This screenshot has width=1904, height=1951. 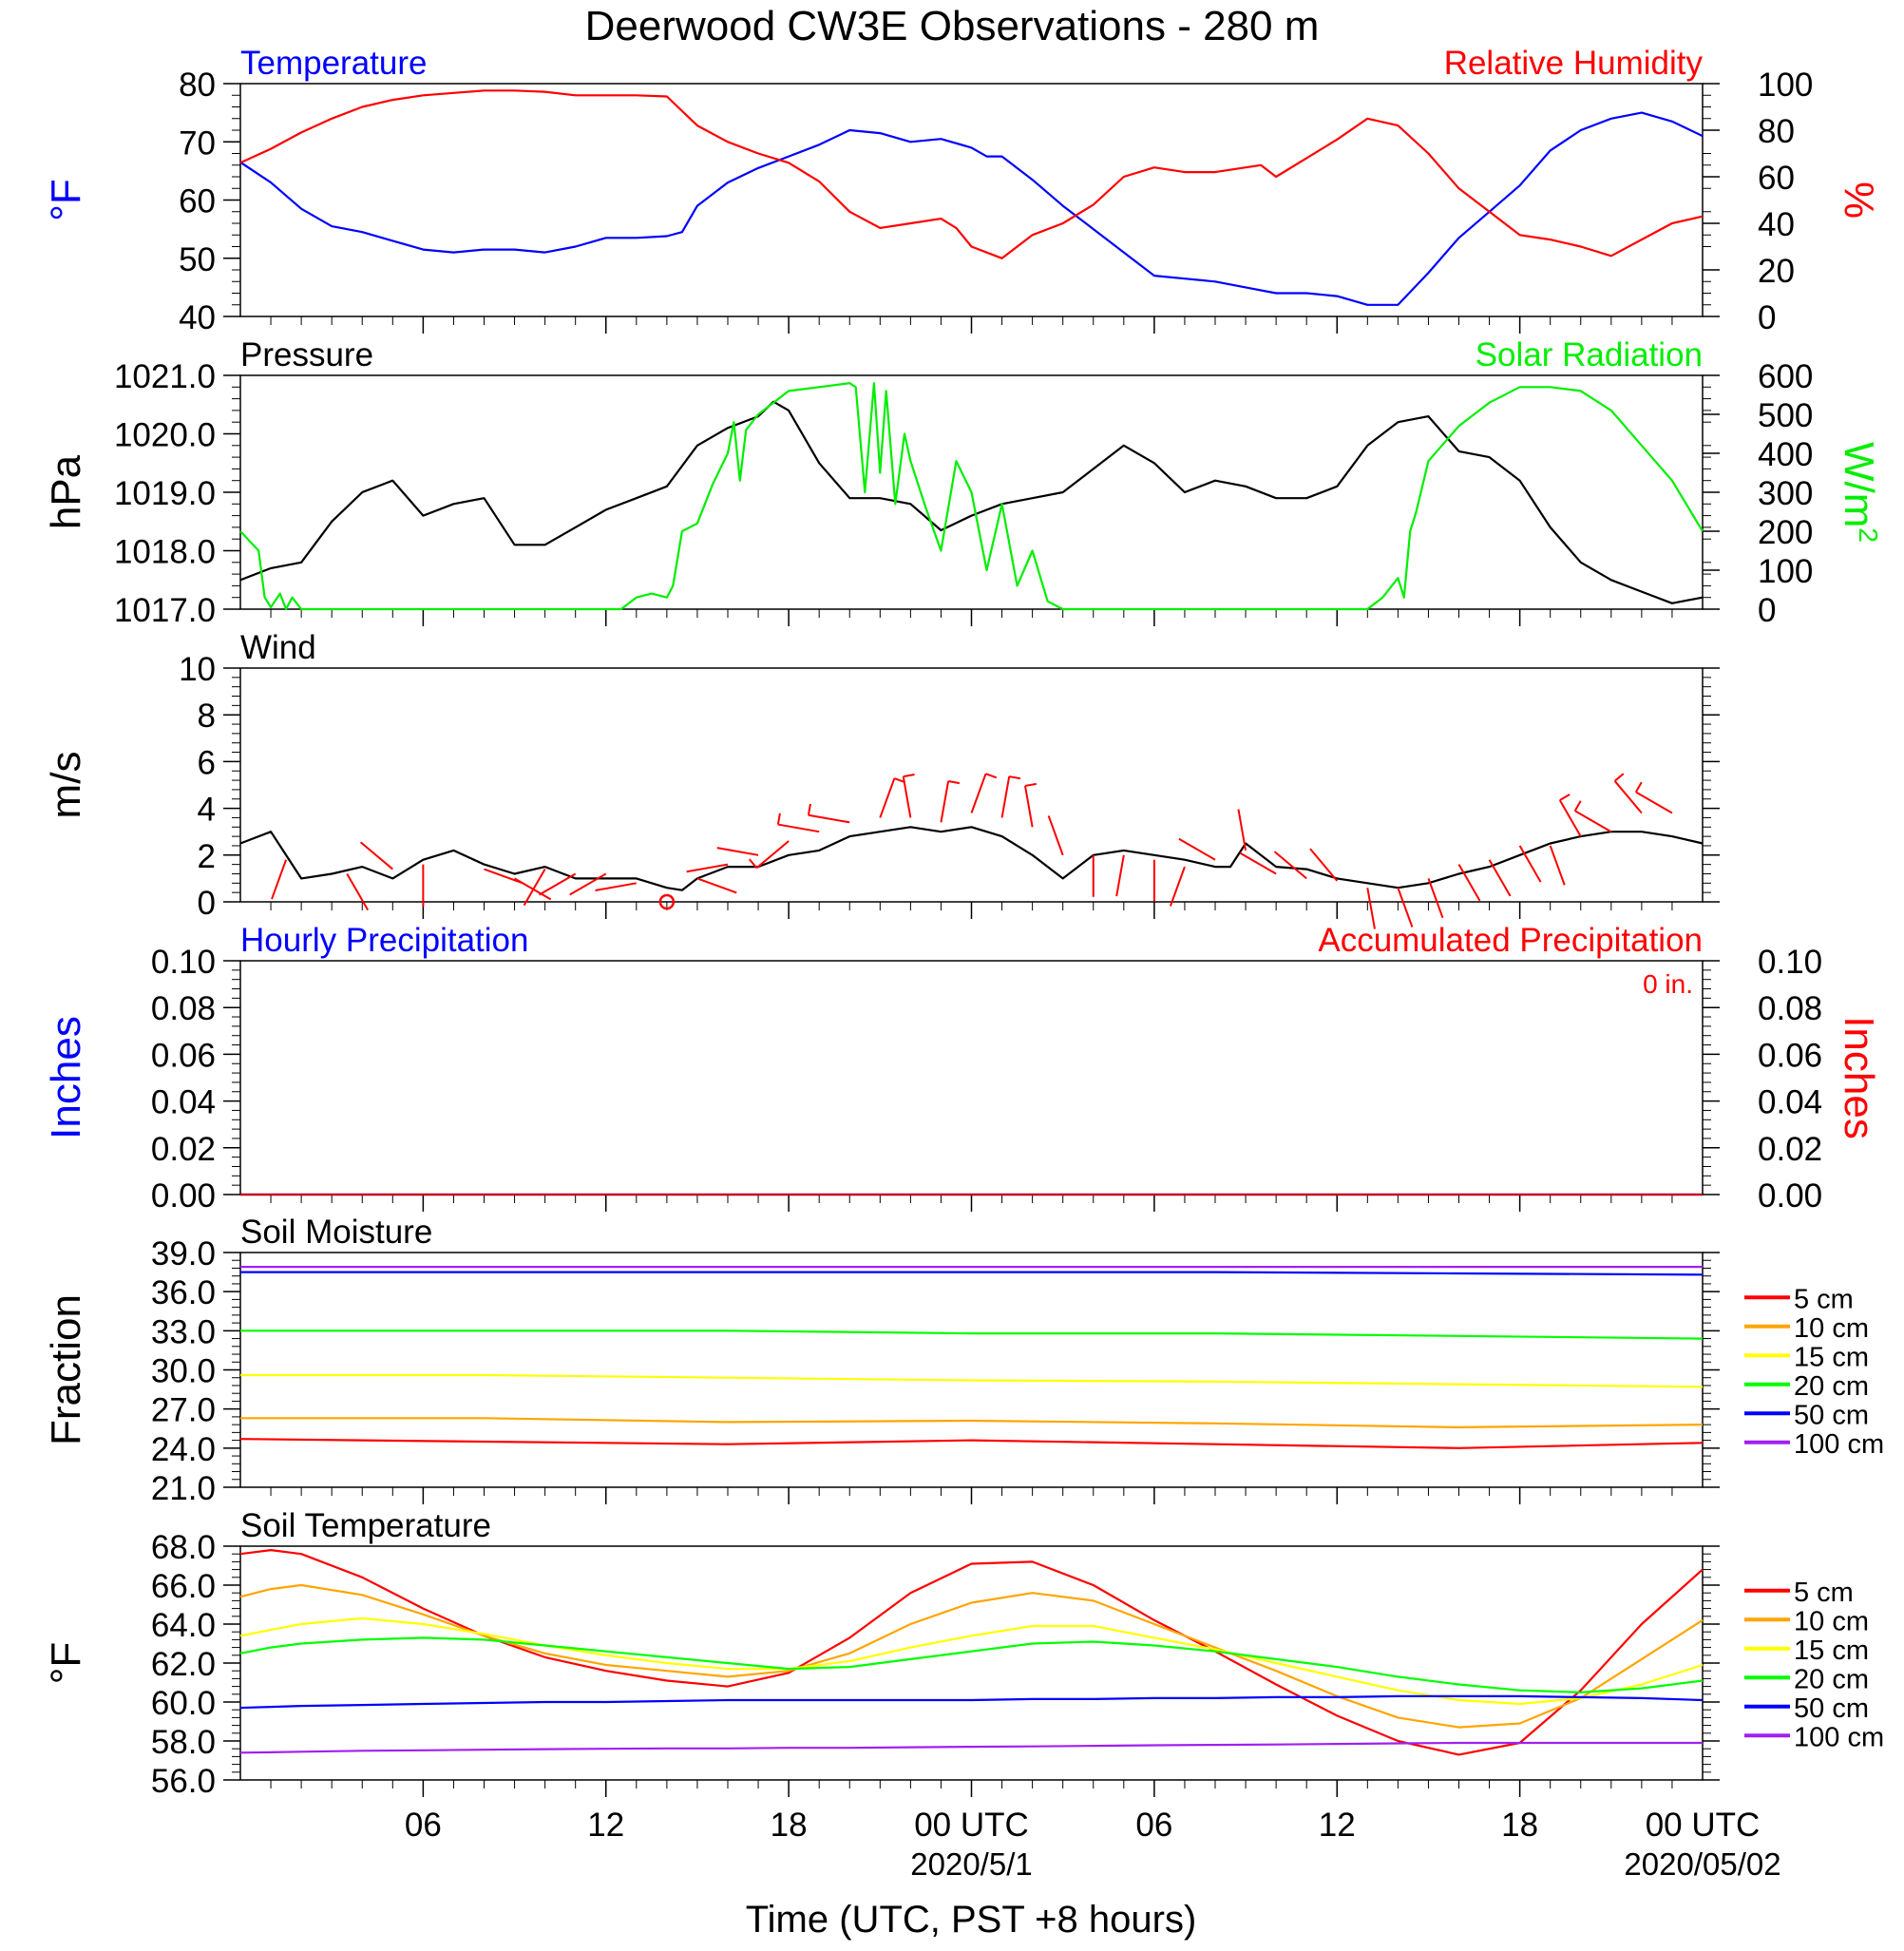 What do you see at coordinates (307, 355) in the screenshot?
I see `panel-title-left: Pressure` at bounding box center [307, 355].